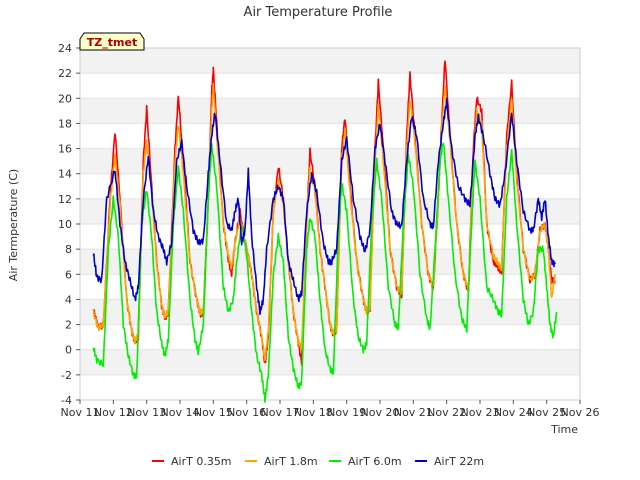 This screenshot has height=480, width=640. I want to click on y-tick-label: 8, so click(68, 249).